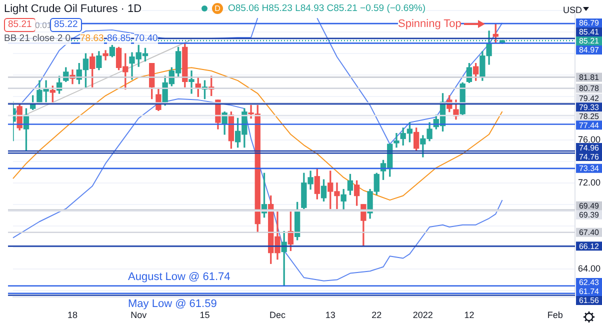  I want to click on x-tick-label: 2022, so click(422, 315).